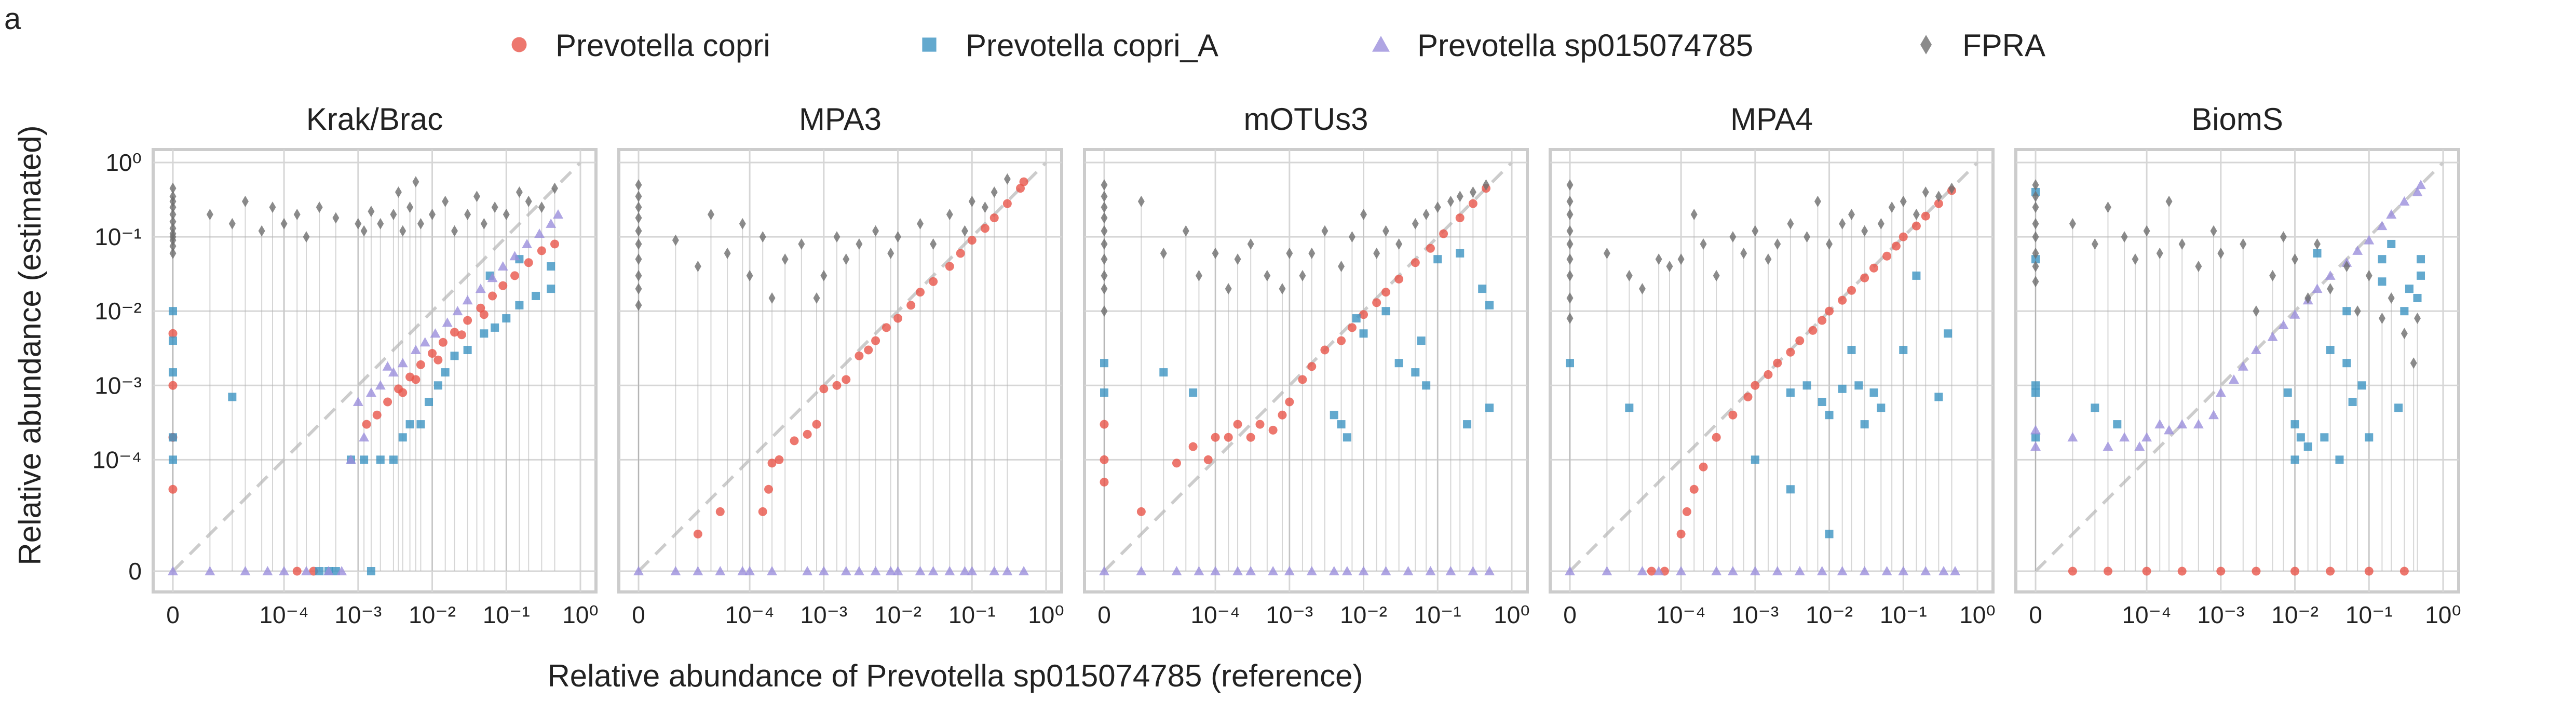  I want to click on identity-line, so click(1773, 367).